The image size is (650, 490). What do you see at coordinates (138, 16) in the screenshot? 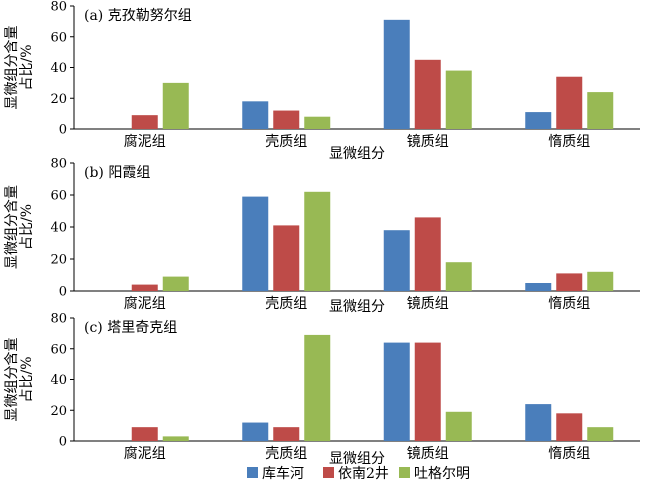
I see `panel-title: (a) 克孜勒努尔组` at bounding box center [138, 16].